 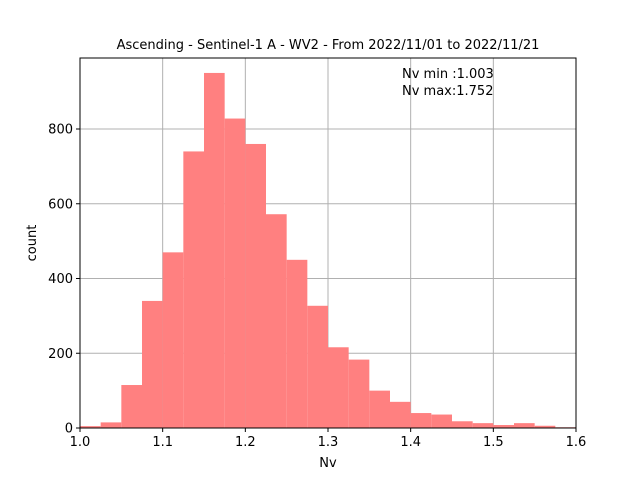 I want to click on x-axis-label: Nv, so click(x=328, y=463).